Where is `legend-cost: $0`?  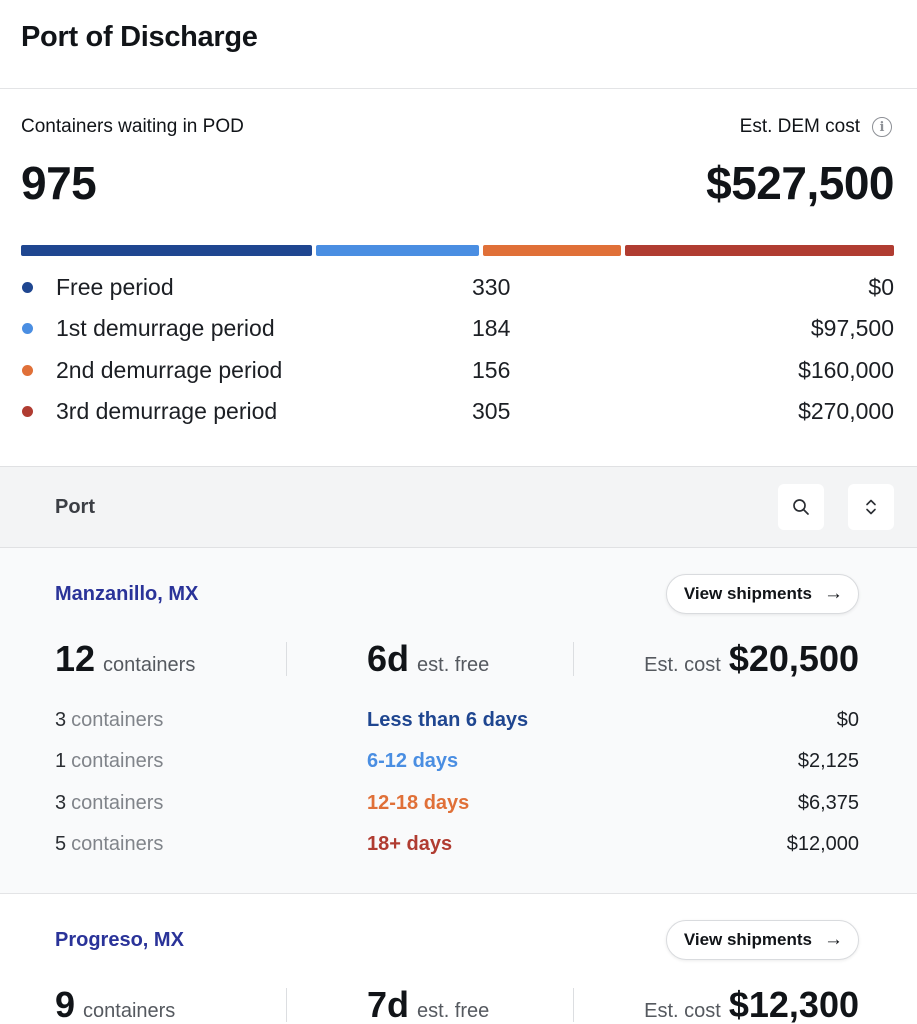 legend-cost: $0 is located at coordinates (881, 287).